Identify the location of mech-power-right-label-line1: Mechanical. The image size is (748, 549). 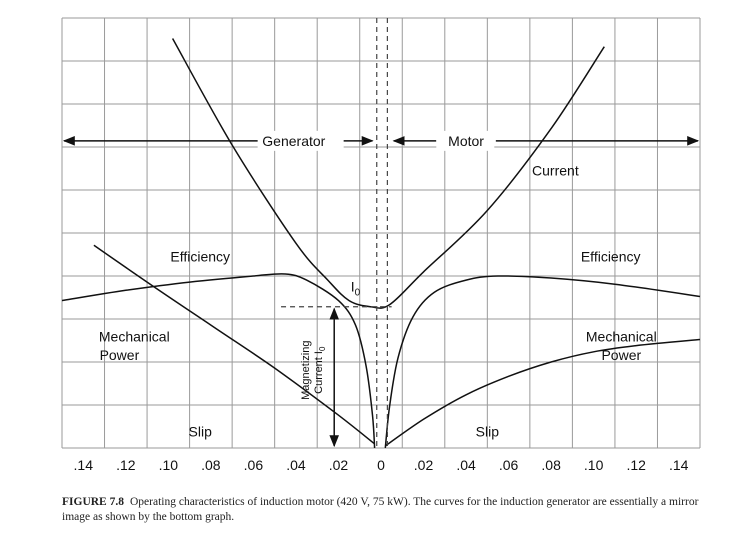
(621, 337).